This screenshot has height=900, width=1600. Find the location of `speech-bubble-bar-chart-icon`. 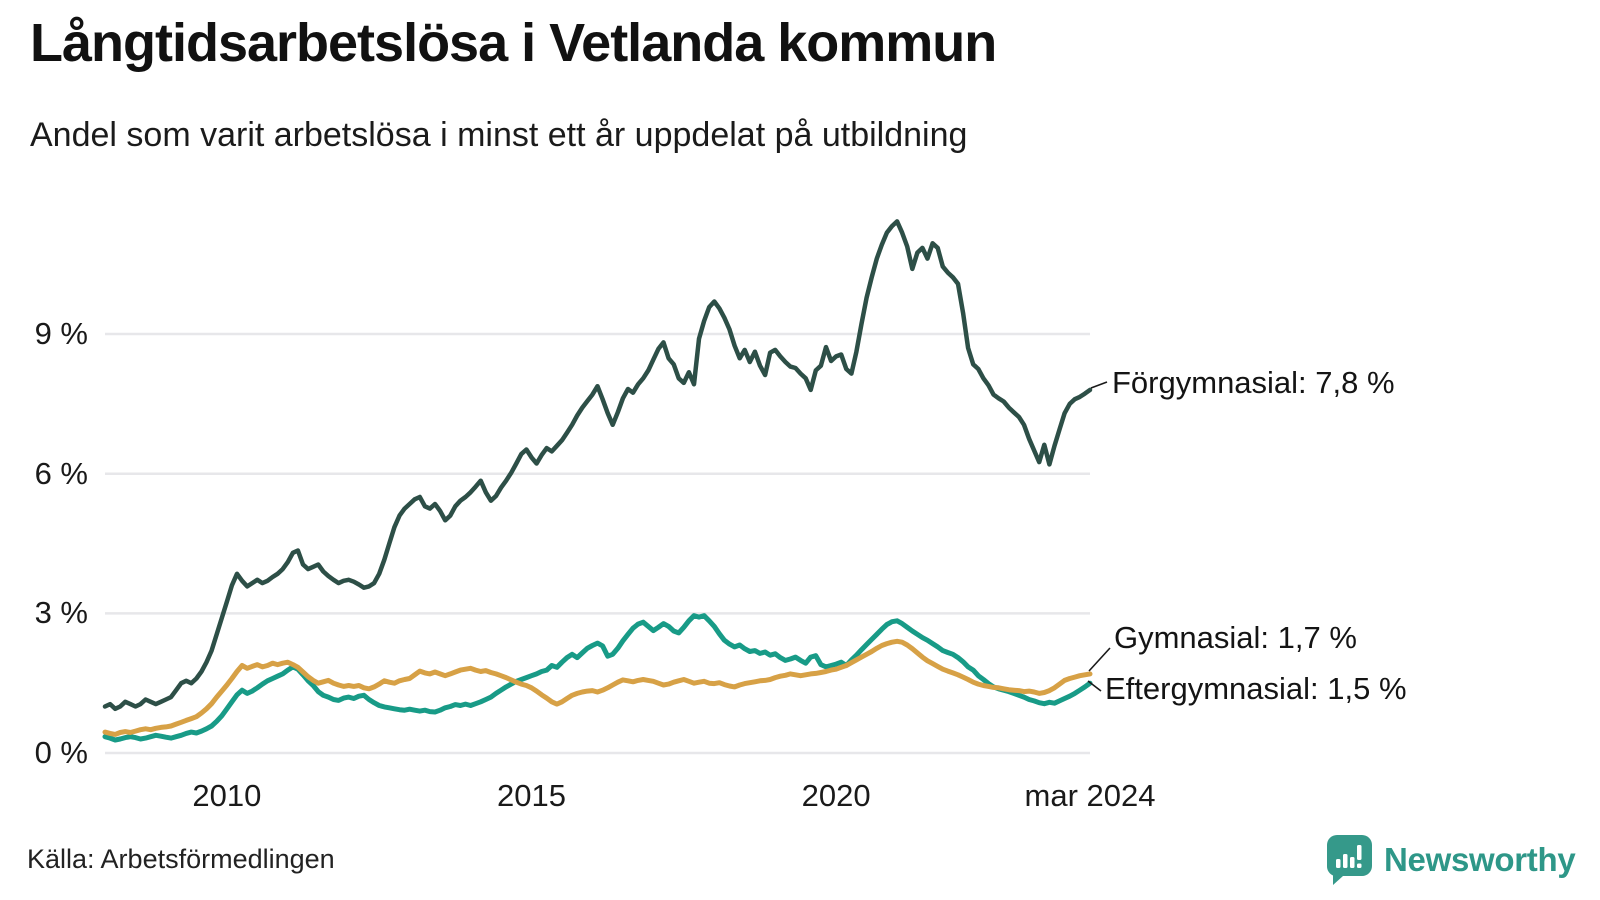

speech-bubble-bar-chart-icon is located at coordinates (1349, 860).